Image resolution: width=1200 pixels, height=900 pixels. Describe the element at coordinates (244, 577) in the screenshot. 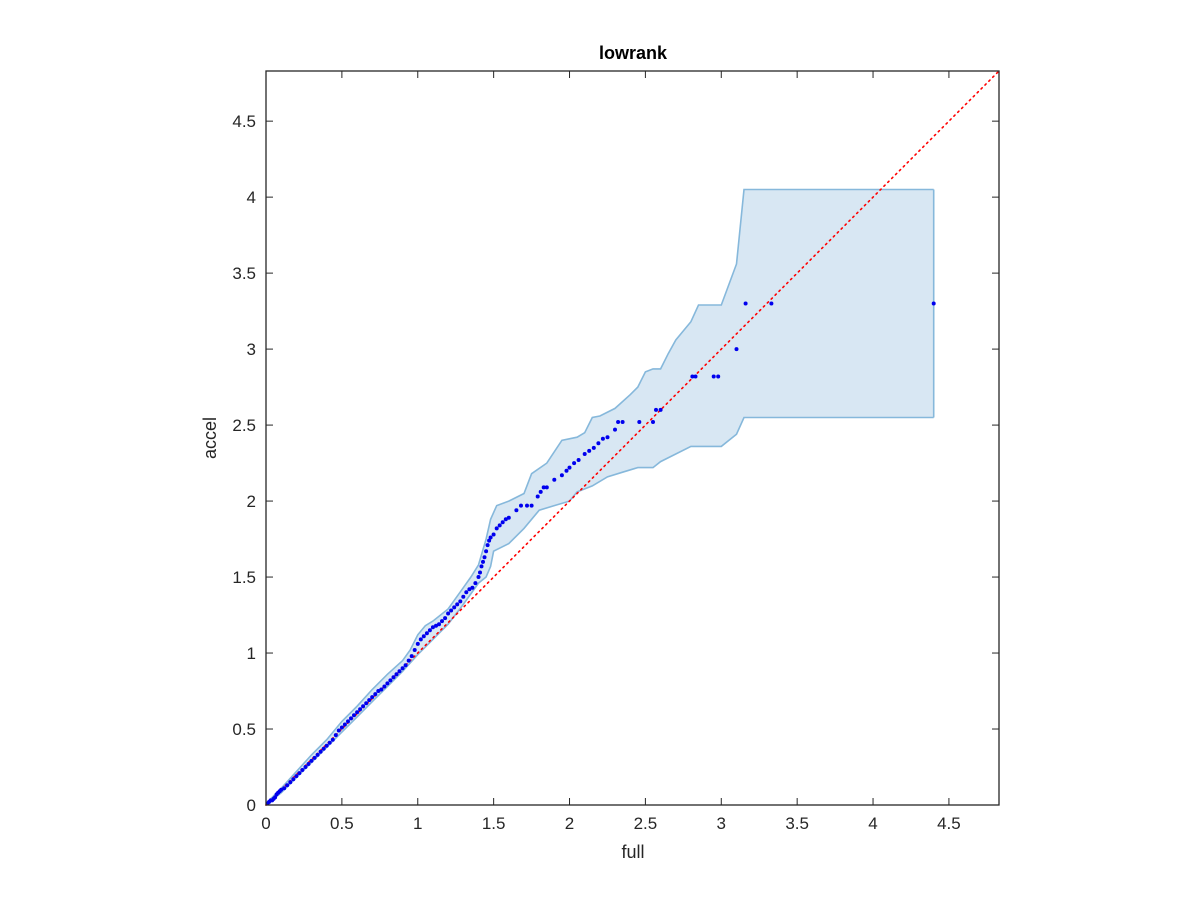

I see `y-tick-label: 1.5` at that location.